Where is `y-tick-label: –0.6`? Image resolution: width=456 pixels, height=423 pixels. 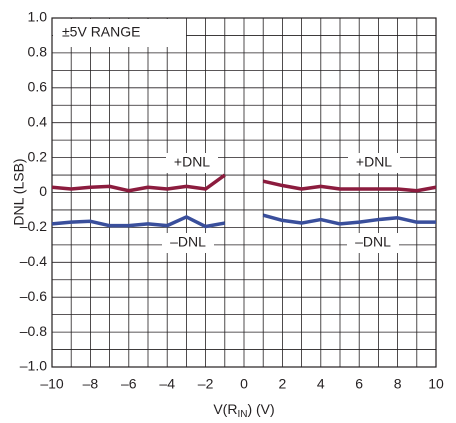 y-tick-label: –0.6 is located at coordinates (33, 296).